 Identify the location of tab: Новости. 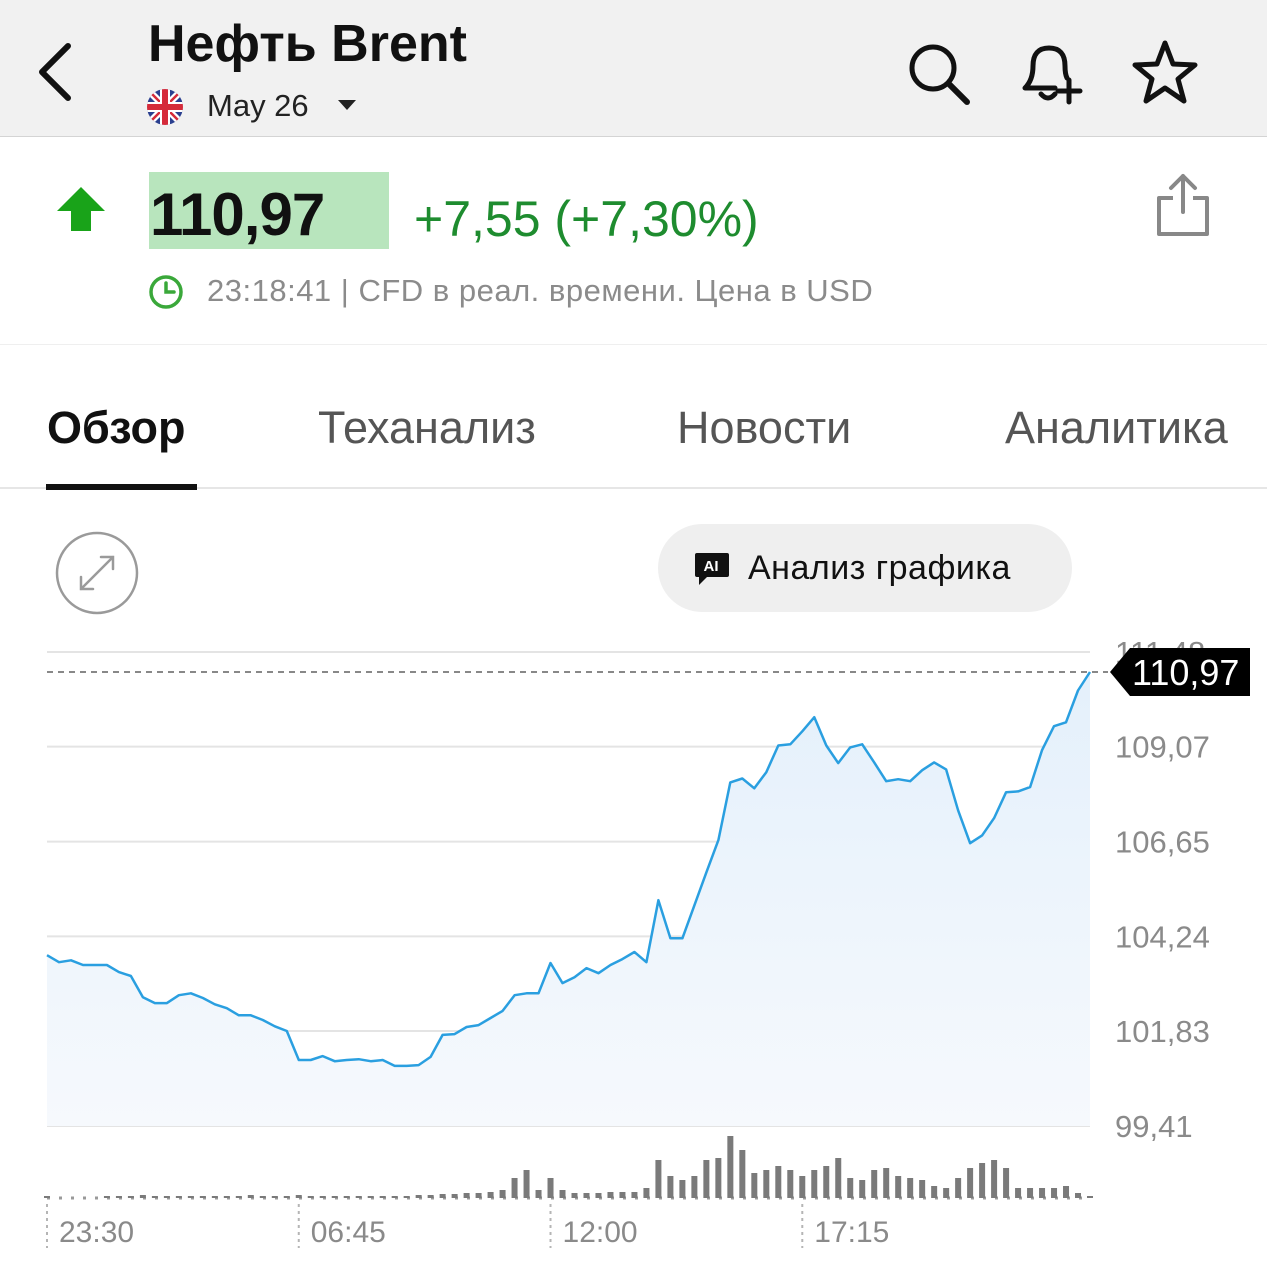
(764, 427).